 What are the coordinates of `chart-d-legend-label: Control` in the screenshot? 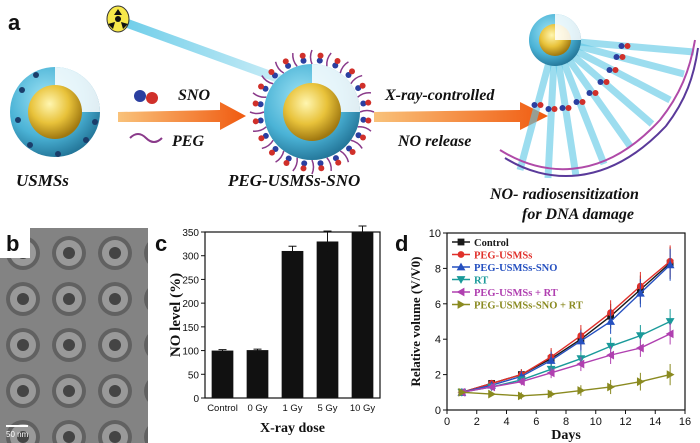 It's located at (491, 243).